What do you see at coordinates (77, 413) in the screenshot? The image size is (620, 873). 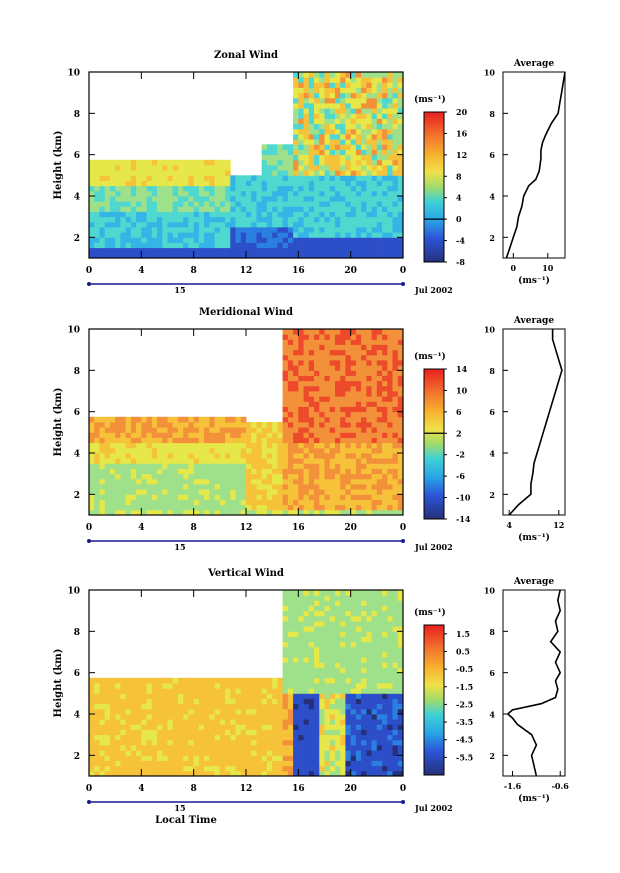 I see `y-tick-label: 6` at bounding box center [77, 413].